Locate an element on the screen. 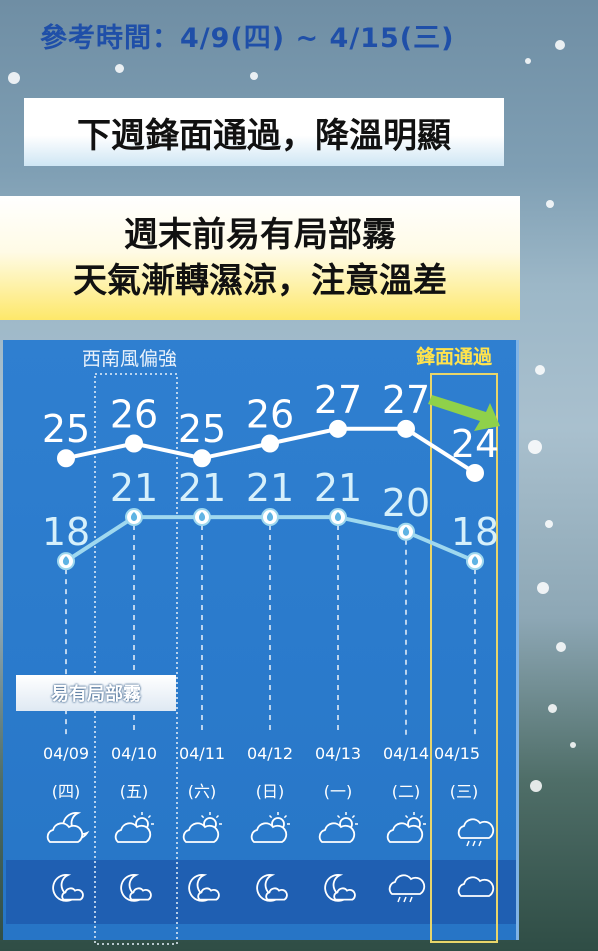 This screenshot has height=951, width=598. high-temp-label: 24 is located at coordinates (475, 444).